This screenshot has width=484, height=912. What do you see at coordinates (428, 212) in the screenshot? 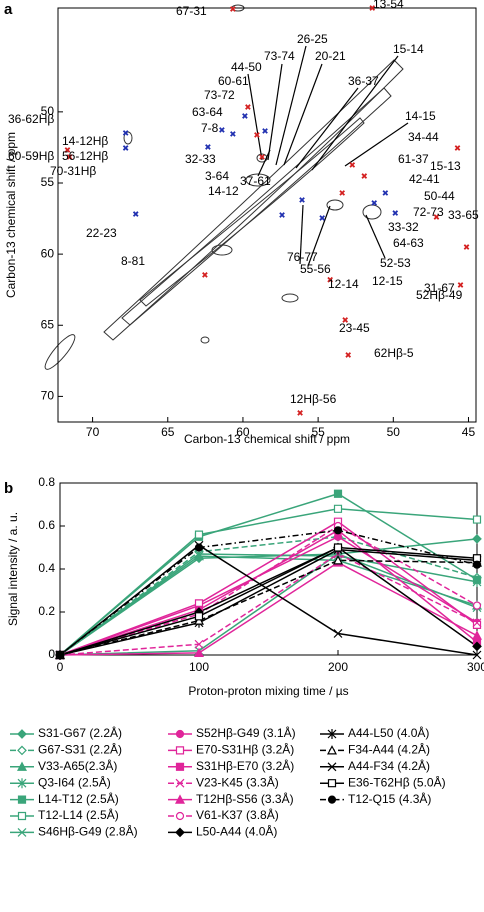
I see `peak-annotation: 72-73` at bounding box center [428, 212].